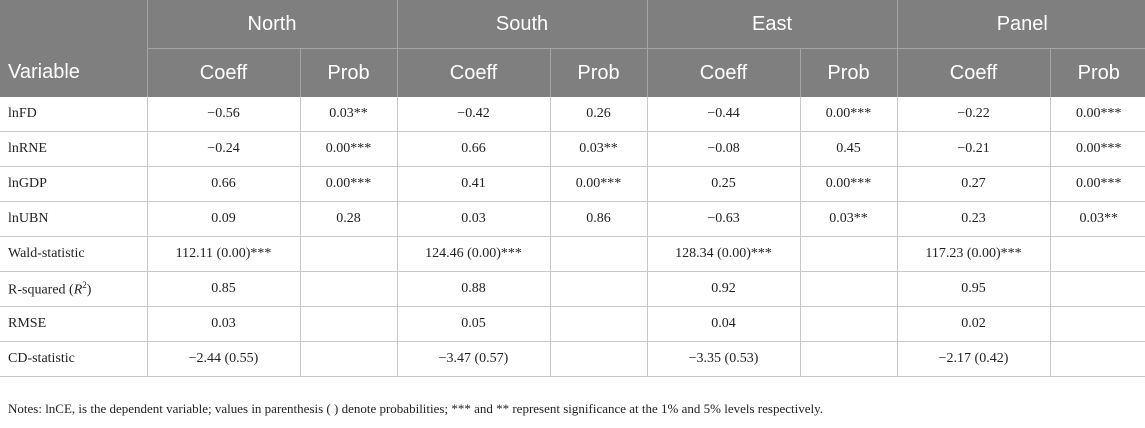 The width and height of the screenshot is (1145, 428). Describe the element at coordinates (598, 114) in the screenshot. I see `table-cell: 0.26` at that location.